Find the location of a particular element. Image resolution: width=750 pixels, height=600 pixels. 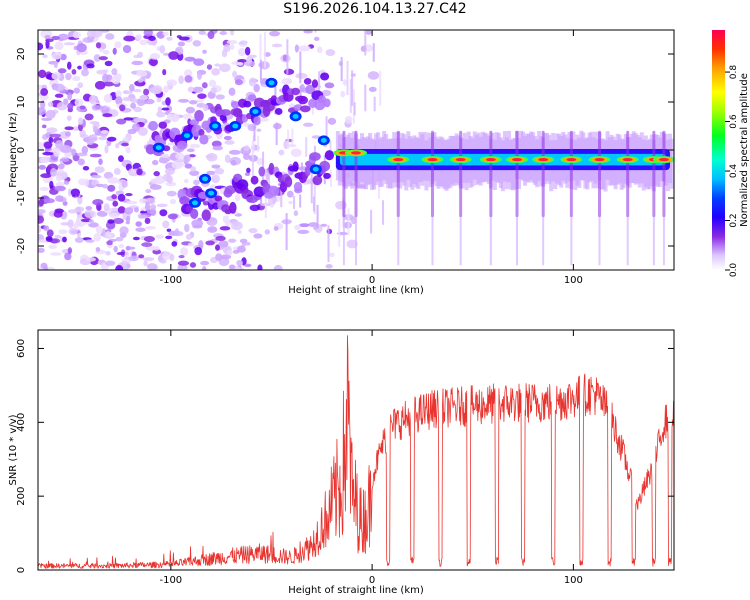

colorbar-gradient is located at coordinates (718, 150).